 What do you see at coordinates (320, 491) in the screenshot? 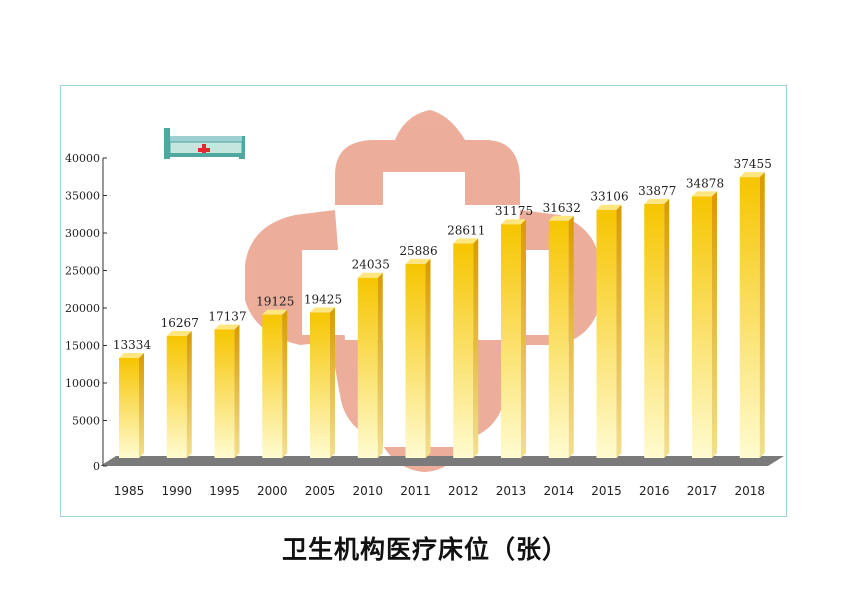
I see `x-tick-label: 2005` at bounding box center [320, 491].